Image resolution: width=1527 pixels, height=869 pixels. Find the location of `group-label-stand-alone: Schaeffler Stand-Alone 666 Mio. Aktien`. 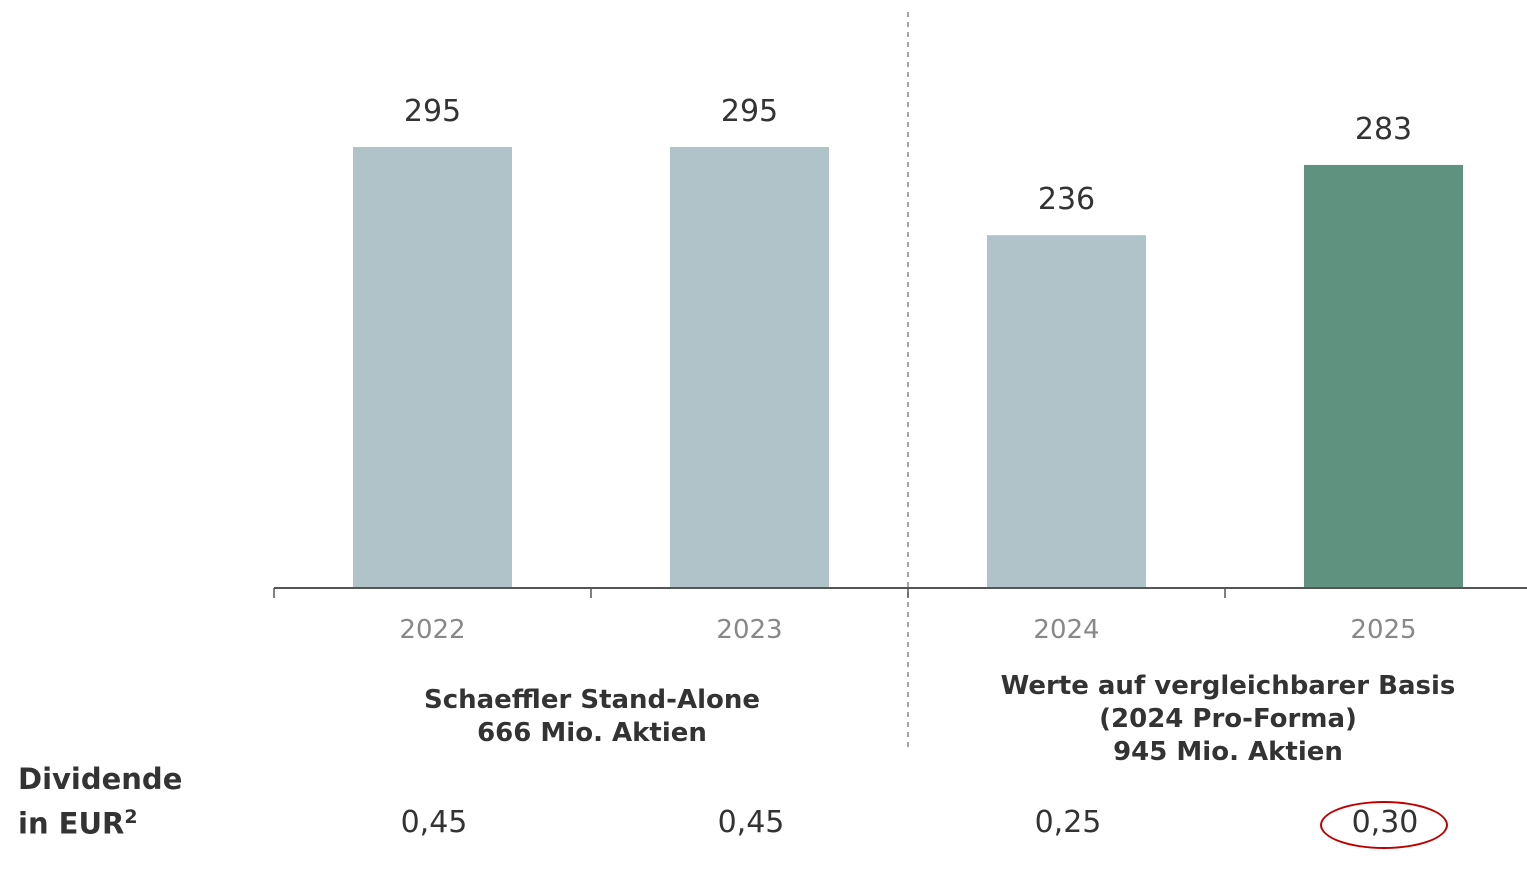

group-label-stand-alone: Schaeffler Stand-Alone 666 Mio. Aktien is located at coordinates (592, 717).